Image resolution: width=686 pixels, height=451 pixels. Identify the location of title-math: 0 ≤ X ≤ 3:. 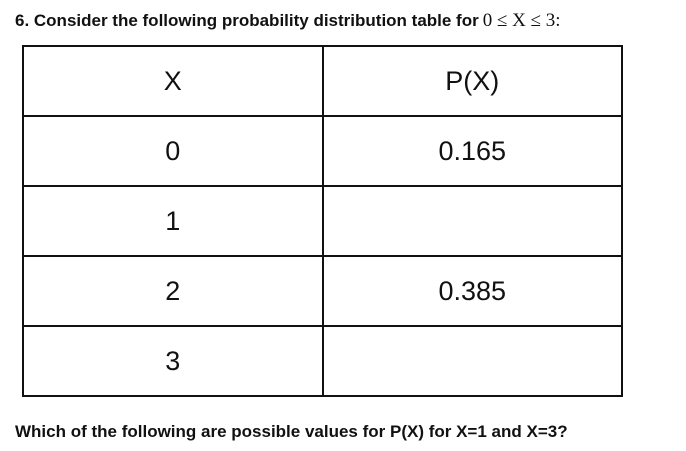
(521, 20).